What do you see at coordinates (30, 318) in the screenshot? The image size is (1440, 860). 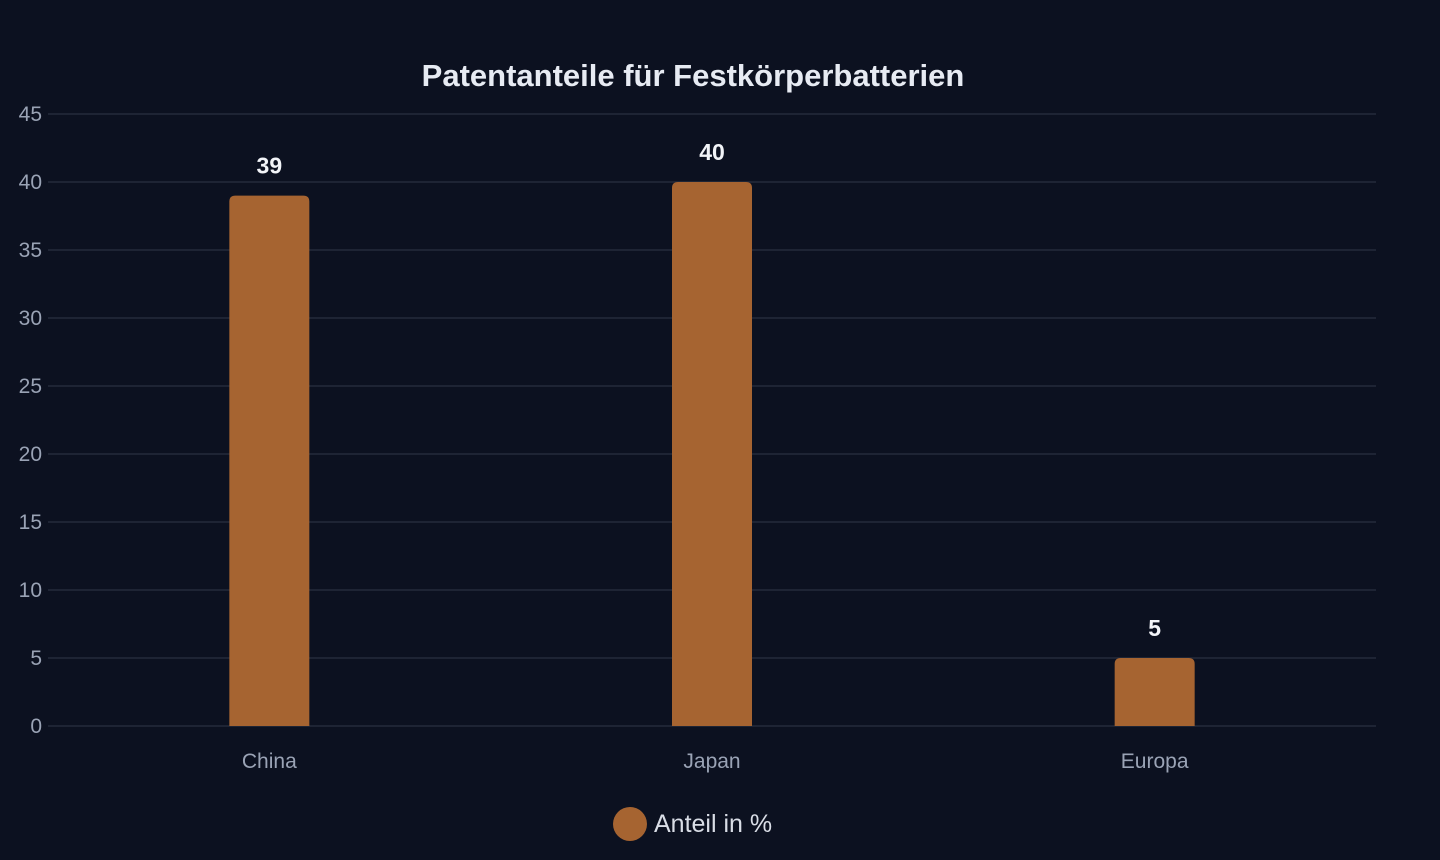 I see `y-tick-label: 30` at bounding box center [30, 318].